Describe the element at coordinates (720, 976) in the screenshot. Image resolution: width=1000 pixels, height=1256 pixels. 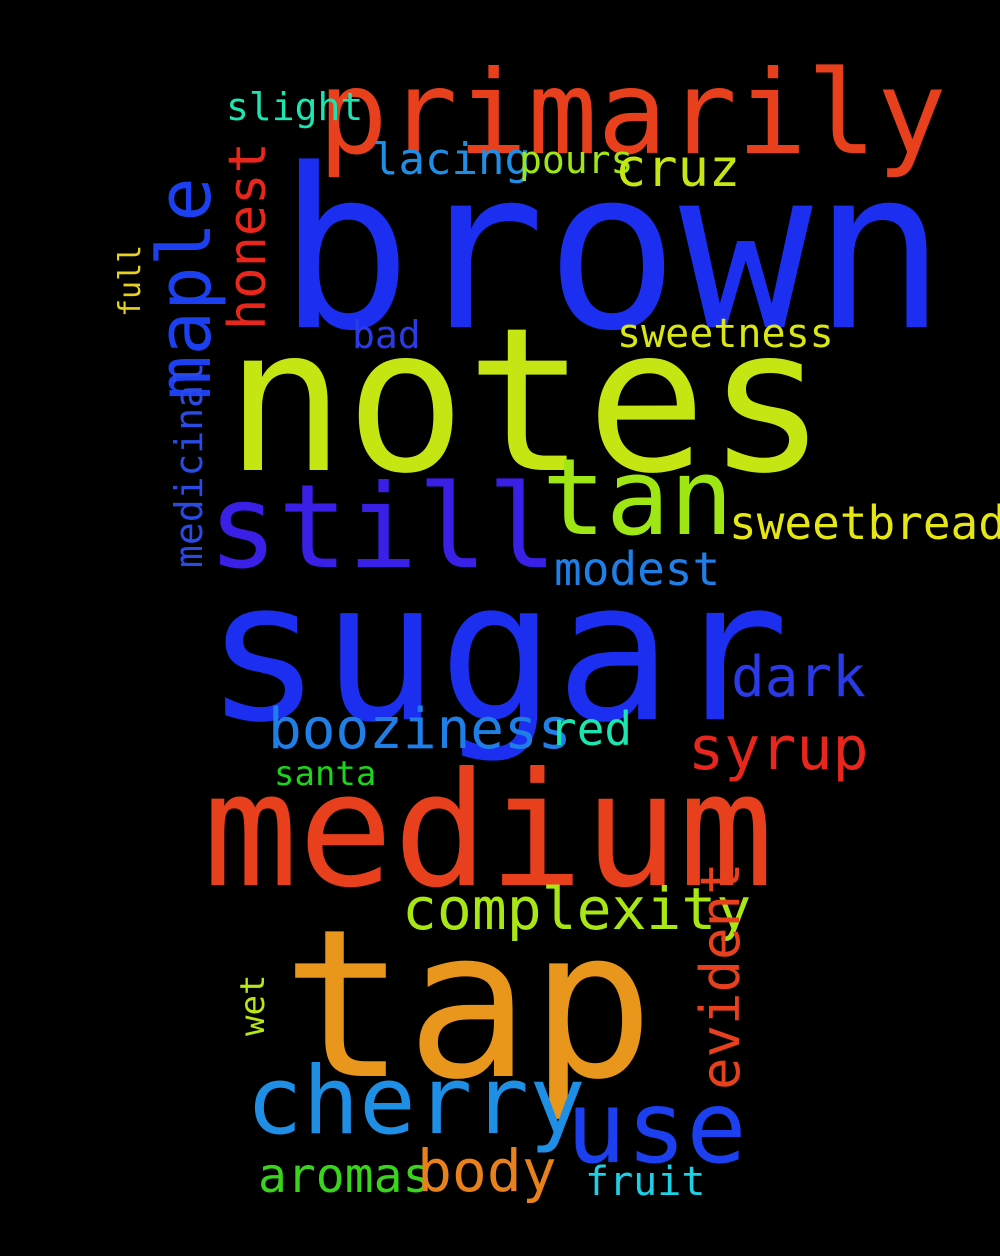
I see `word-body: evident` at that location.